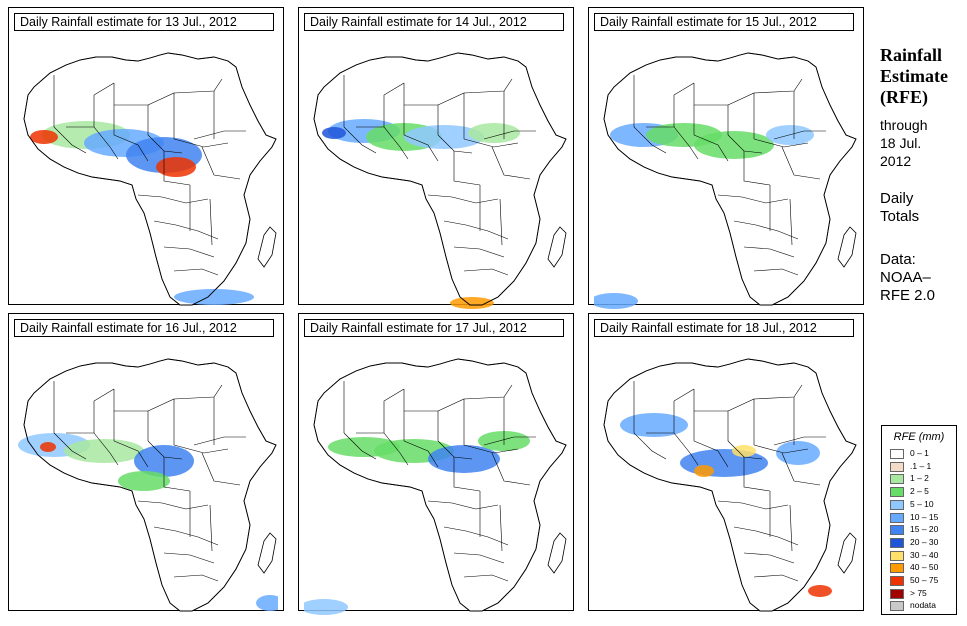  I want to click on sidebar-data-source: Data: NOAA– RFE 2.0, so click(920, 278).